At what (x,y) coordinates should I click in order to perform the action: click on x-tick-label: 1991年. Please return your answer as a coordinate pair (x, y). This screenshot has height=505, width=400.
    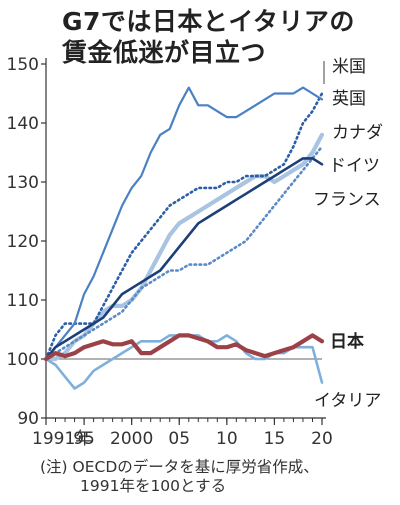
    Looking at the image, I should click on (62, 439).